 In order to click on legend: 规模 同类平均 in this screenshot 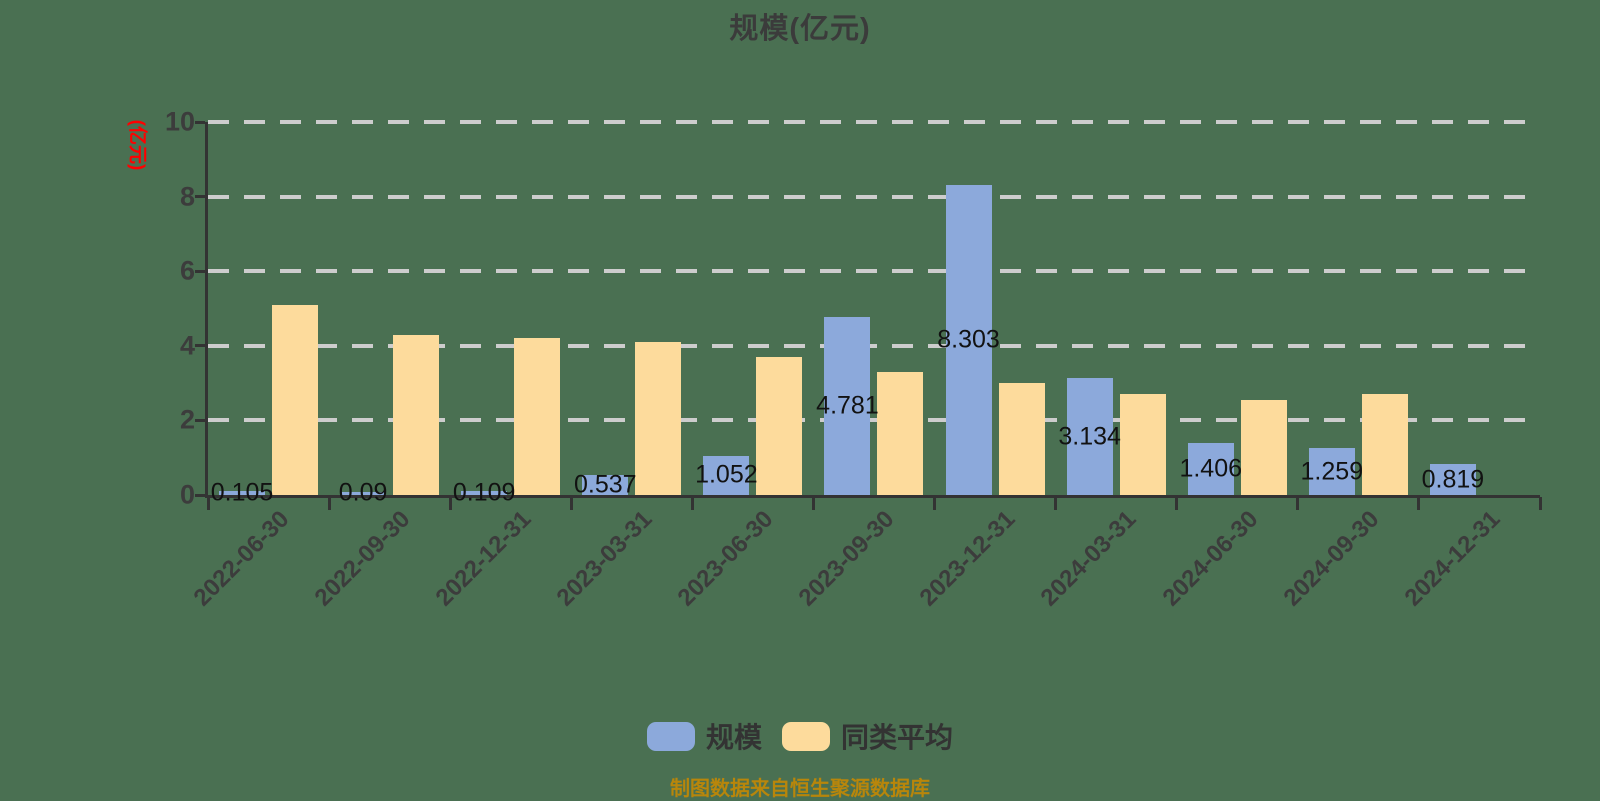, I will do `click(800, 736)`.